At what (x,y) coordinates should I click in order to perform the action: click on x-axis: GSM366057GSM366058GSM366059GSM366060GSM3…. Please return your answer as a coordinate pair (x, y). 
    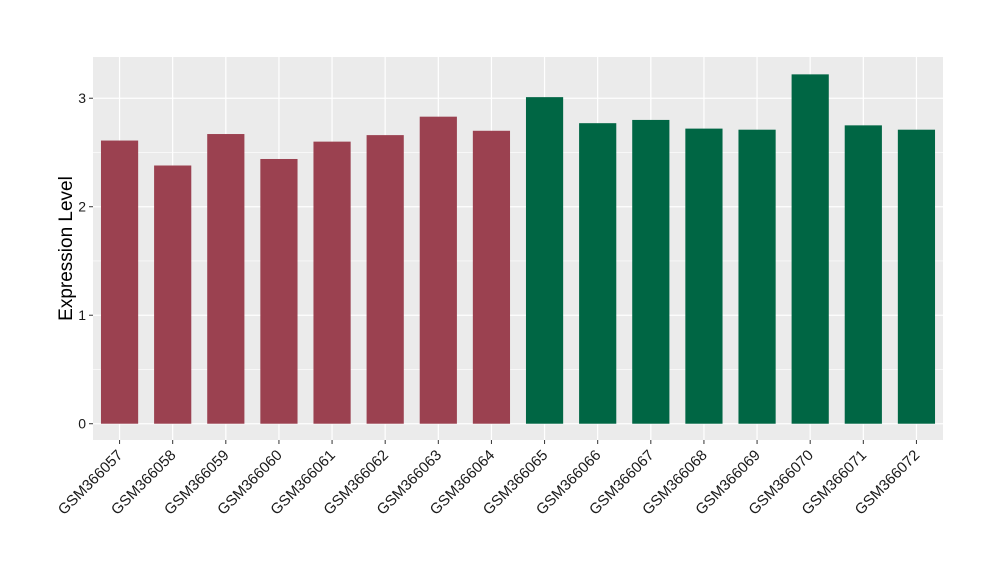
    Looking at the image, I should click on (489, 479).